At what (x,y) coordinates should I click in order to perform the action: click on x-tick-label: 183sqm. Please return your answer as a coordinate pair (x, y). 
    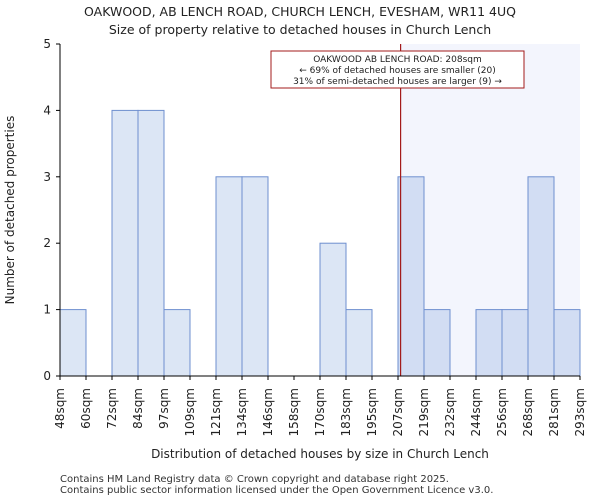
    Looking at the image, I should click on (346, 412).